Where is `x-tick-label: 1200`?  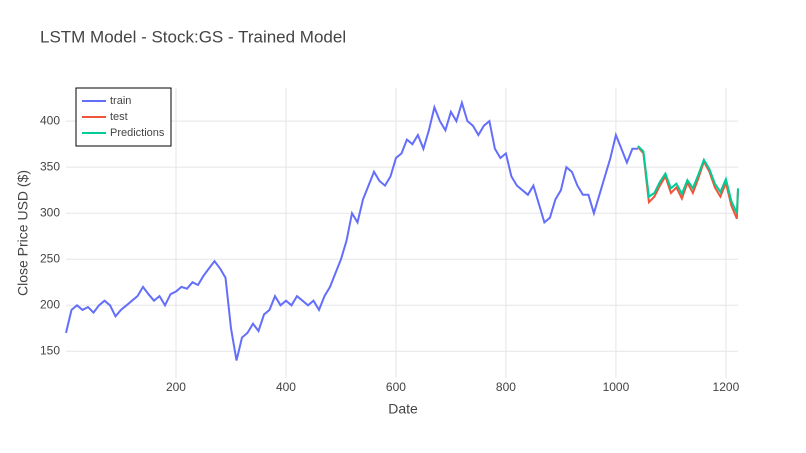 x-tick-label: 1200 is located at coordinates (726, 387).